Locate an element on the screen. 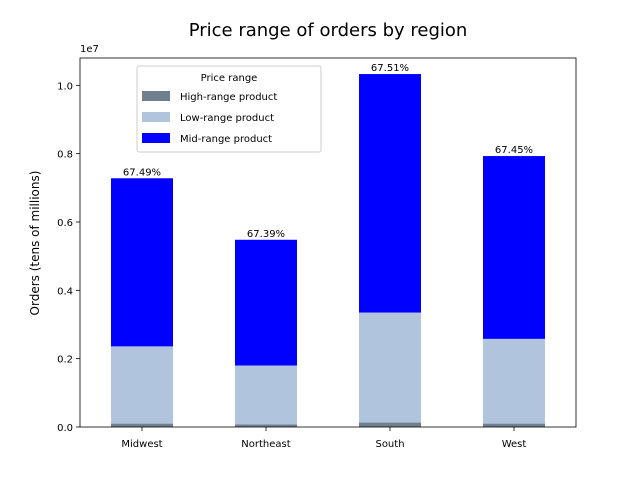 The height and width of the screenshot is (480, 640). y-tick-label: 1.0 is located at coordinates (65, 86).